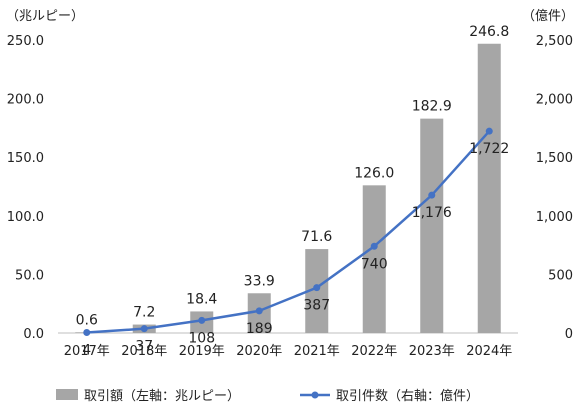 Image resolution: width=581 pixels, height=419 pixels. What do you see at coordinates (374, 264) in the screenshot?
I see `line-data-label: 740` at bounding box center [374, 264].